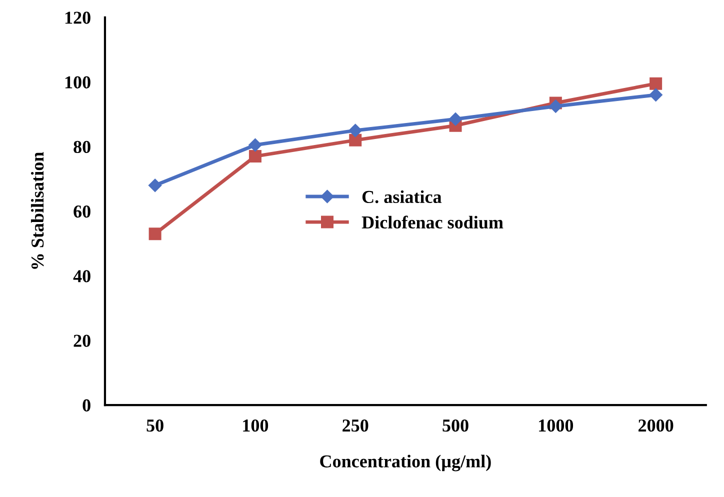  Describe the element at coordinates (355, 425) in the screenshot. I see `x-tick-label: 250` at that location.